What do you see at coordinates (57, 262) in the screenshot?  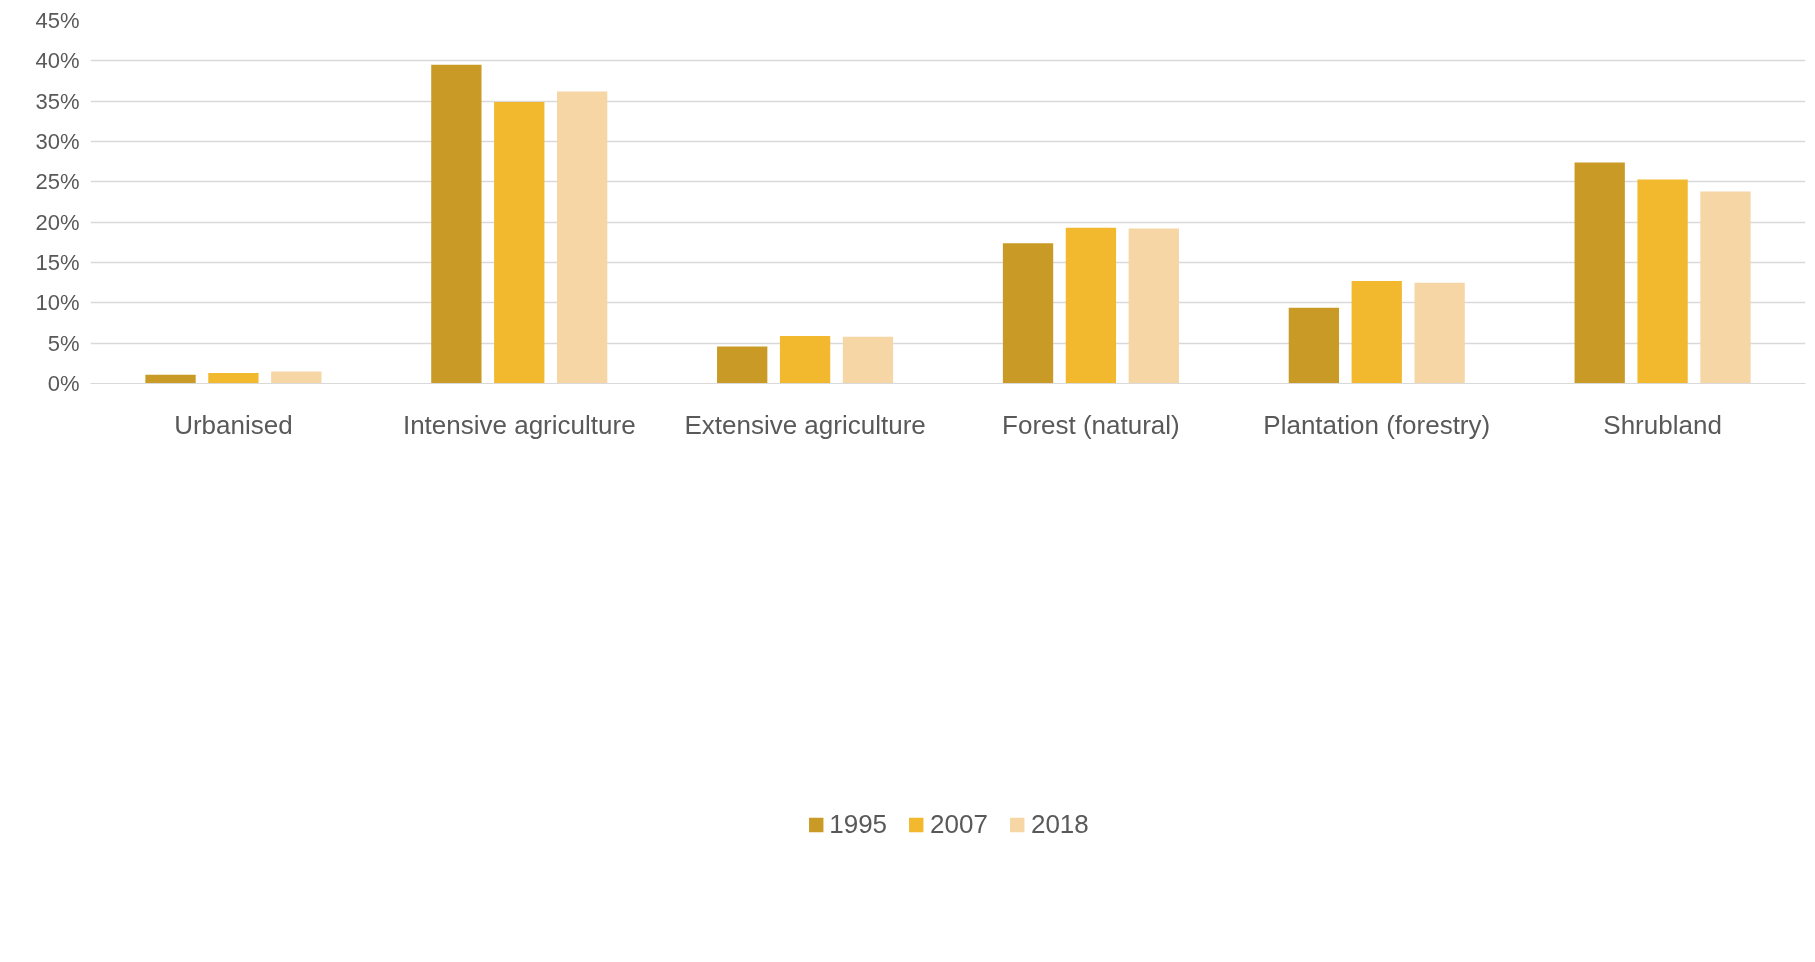 I see `y-tick-label: 15%` at bounding box center [57, 262].